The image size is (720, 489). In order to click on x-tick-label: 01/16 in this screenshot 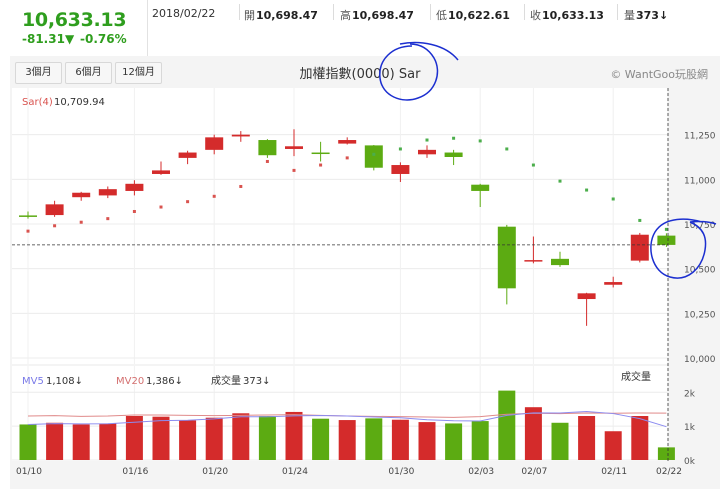, I will do `click(135, 472)`.